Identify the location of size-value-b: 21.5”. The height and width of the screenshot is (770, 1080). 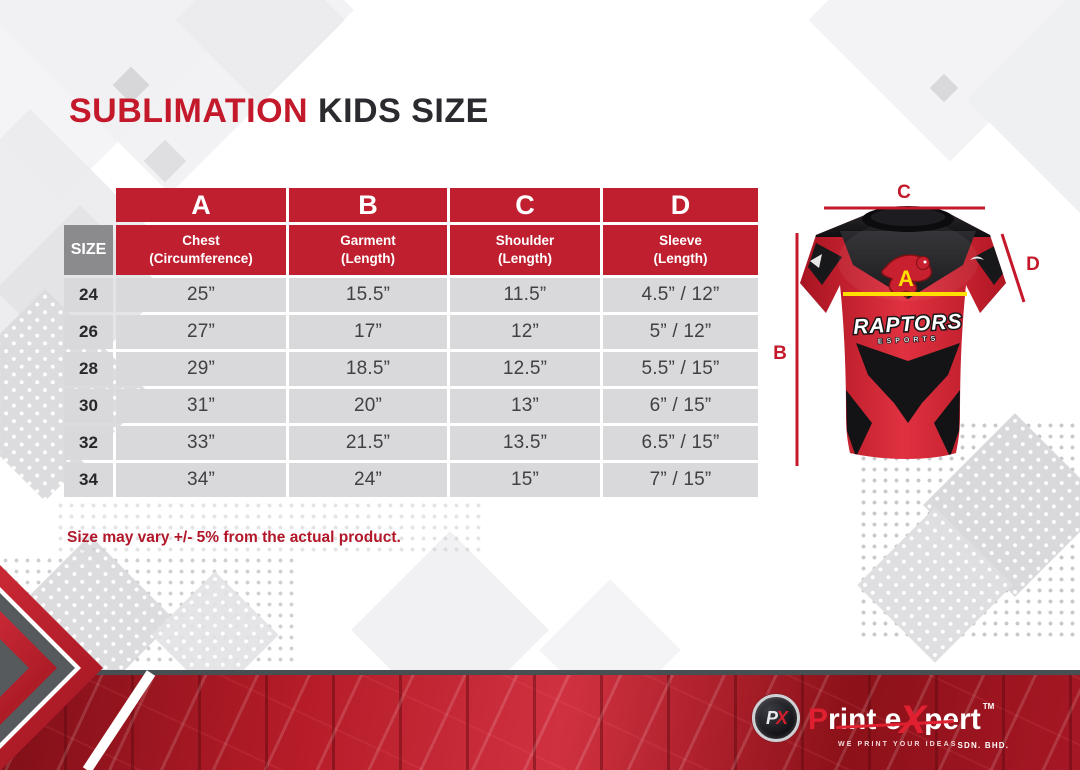
(368, 443).